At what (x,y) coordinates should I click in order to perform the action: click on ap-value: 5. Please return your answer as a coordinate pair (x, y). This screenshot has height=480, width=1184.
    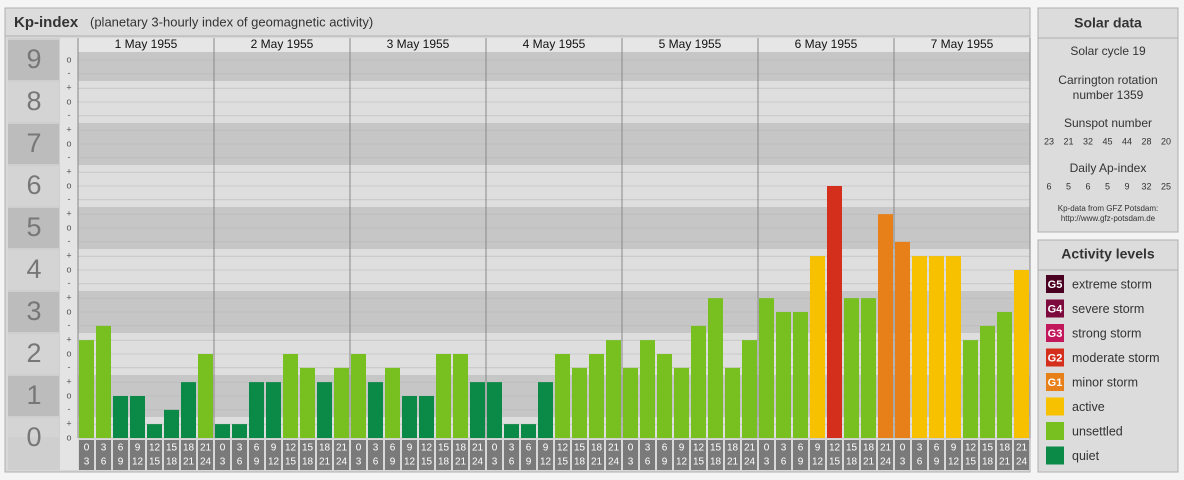
    Looking at the image, I should click on (1107, 186).